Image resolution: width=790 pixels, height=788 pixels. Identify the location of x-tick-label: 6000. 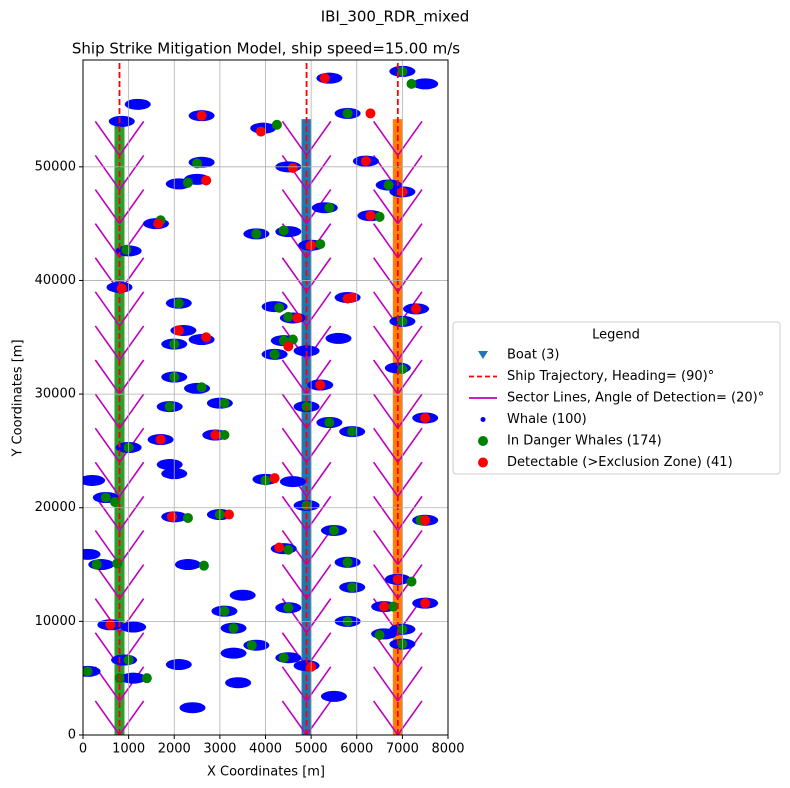
(356, 749).